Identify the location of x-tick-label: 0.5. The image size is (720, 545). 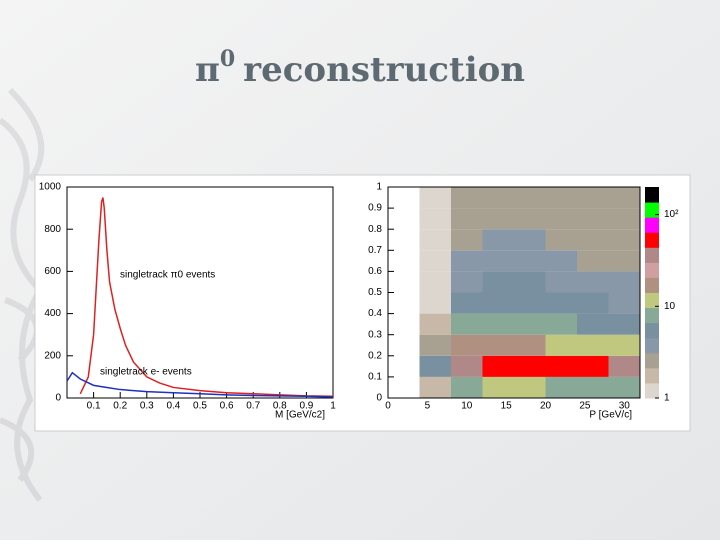
(200, 406).